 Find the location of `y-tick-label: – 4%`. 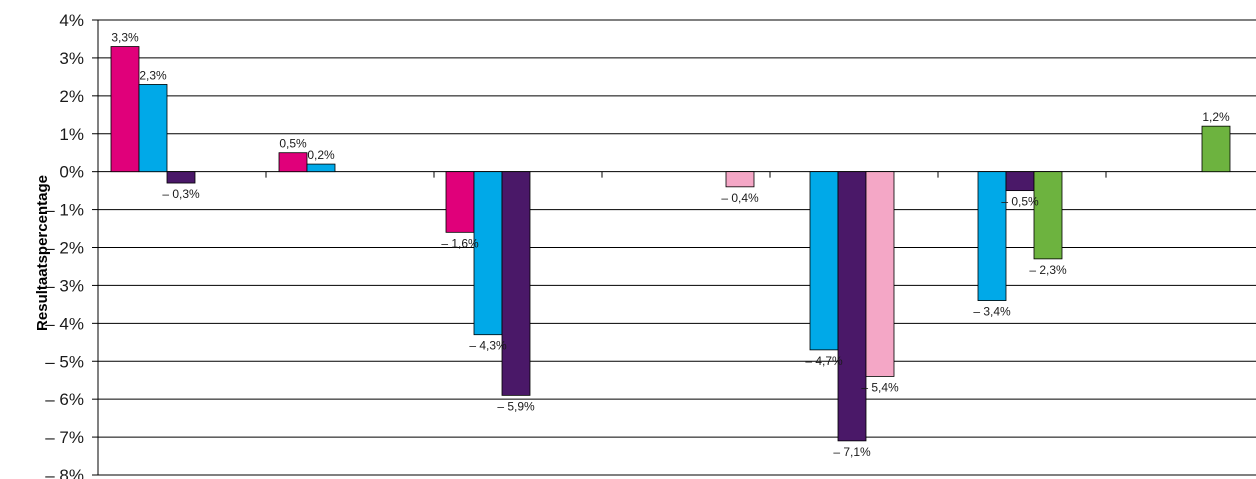

y-tick-label: – 4% is located at coordinates (64, 323).